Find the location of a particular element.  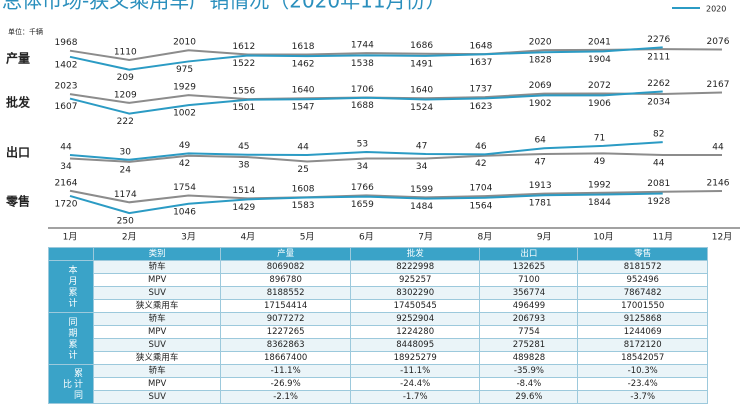

header-cell is located at coordinates (71, 254).